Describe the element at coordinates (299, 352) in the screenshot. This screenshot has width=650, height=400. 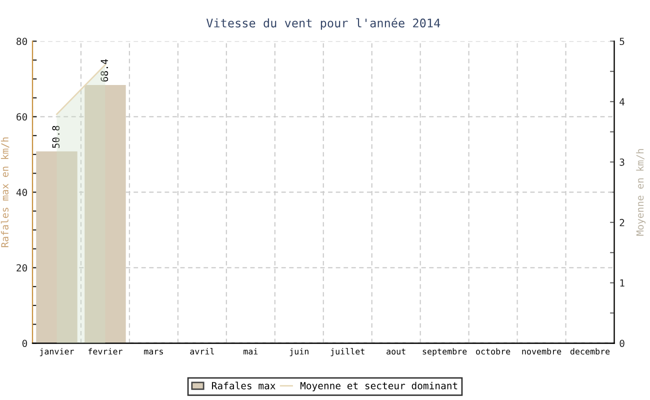
I see `x-tick-label: juin` at that location.